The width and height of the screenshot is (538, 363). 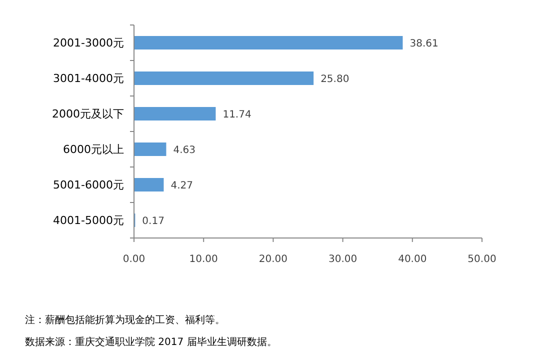 What do you see at coordinates (237, 114) in the screenshot?
I see `data-label: 11.74` at bounding box center [237, 114].